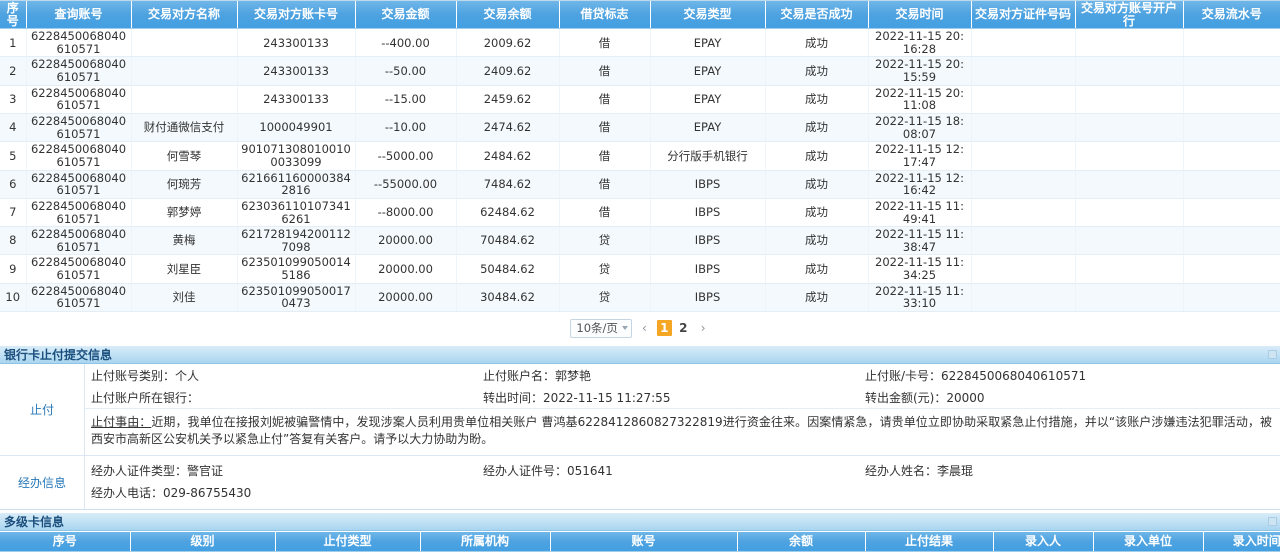  What do you see at coordinates (1129, 15) in the screenshot?
I see `column-header-party_bank: 交易对方账号开户行` at bounding box center [1129, 15].